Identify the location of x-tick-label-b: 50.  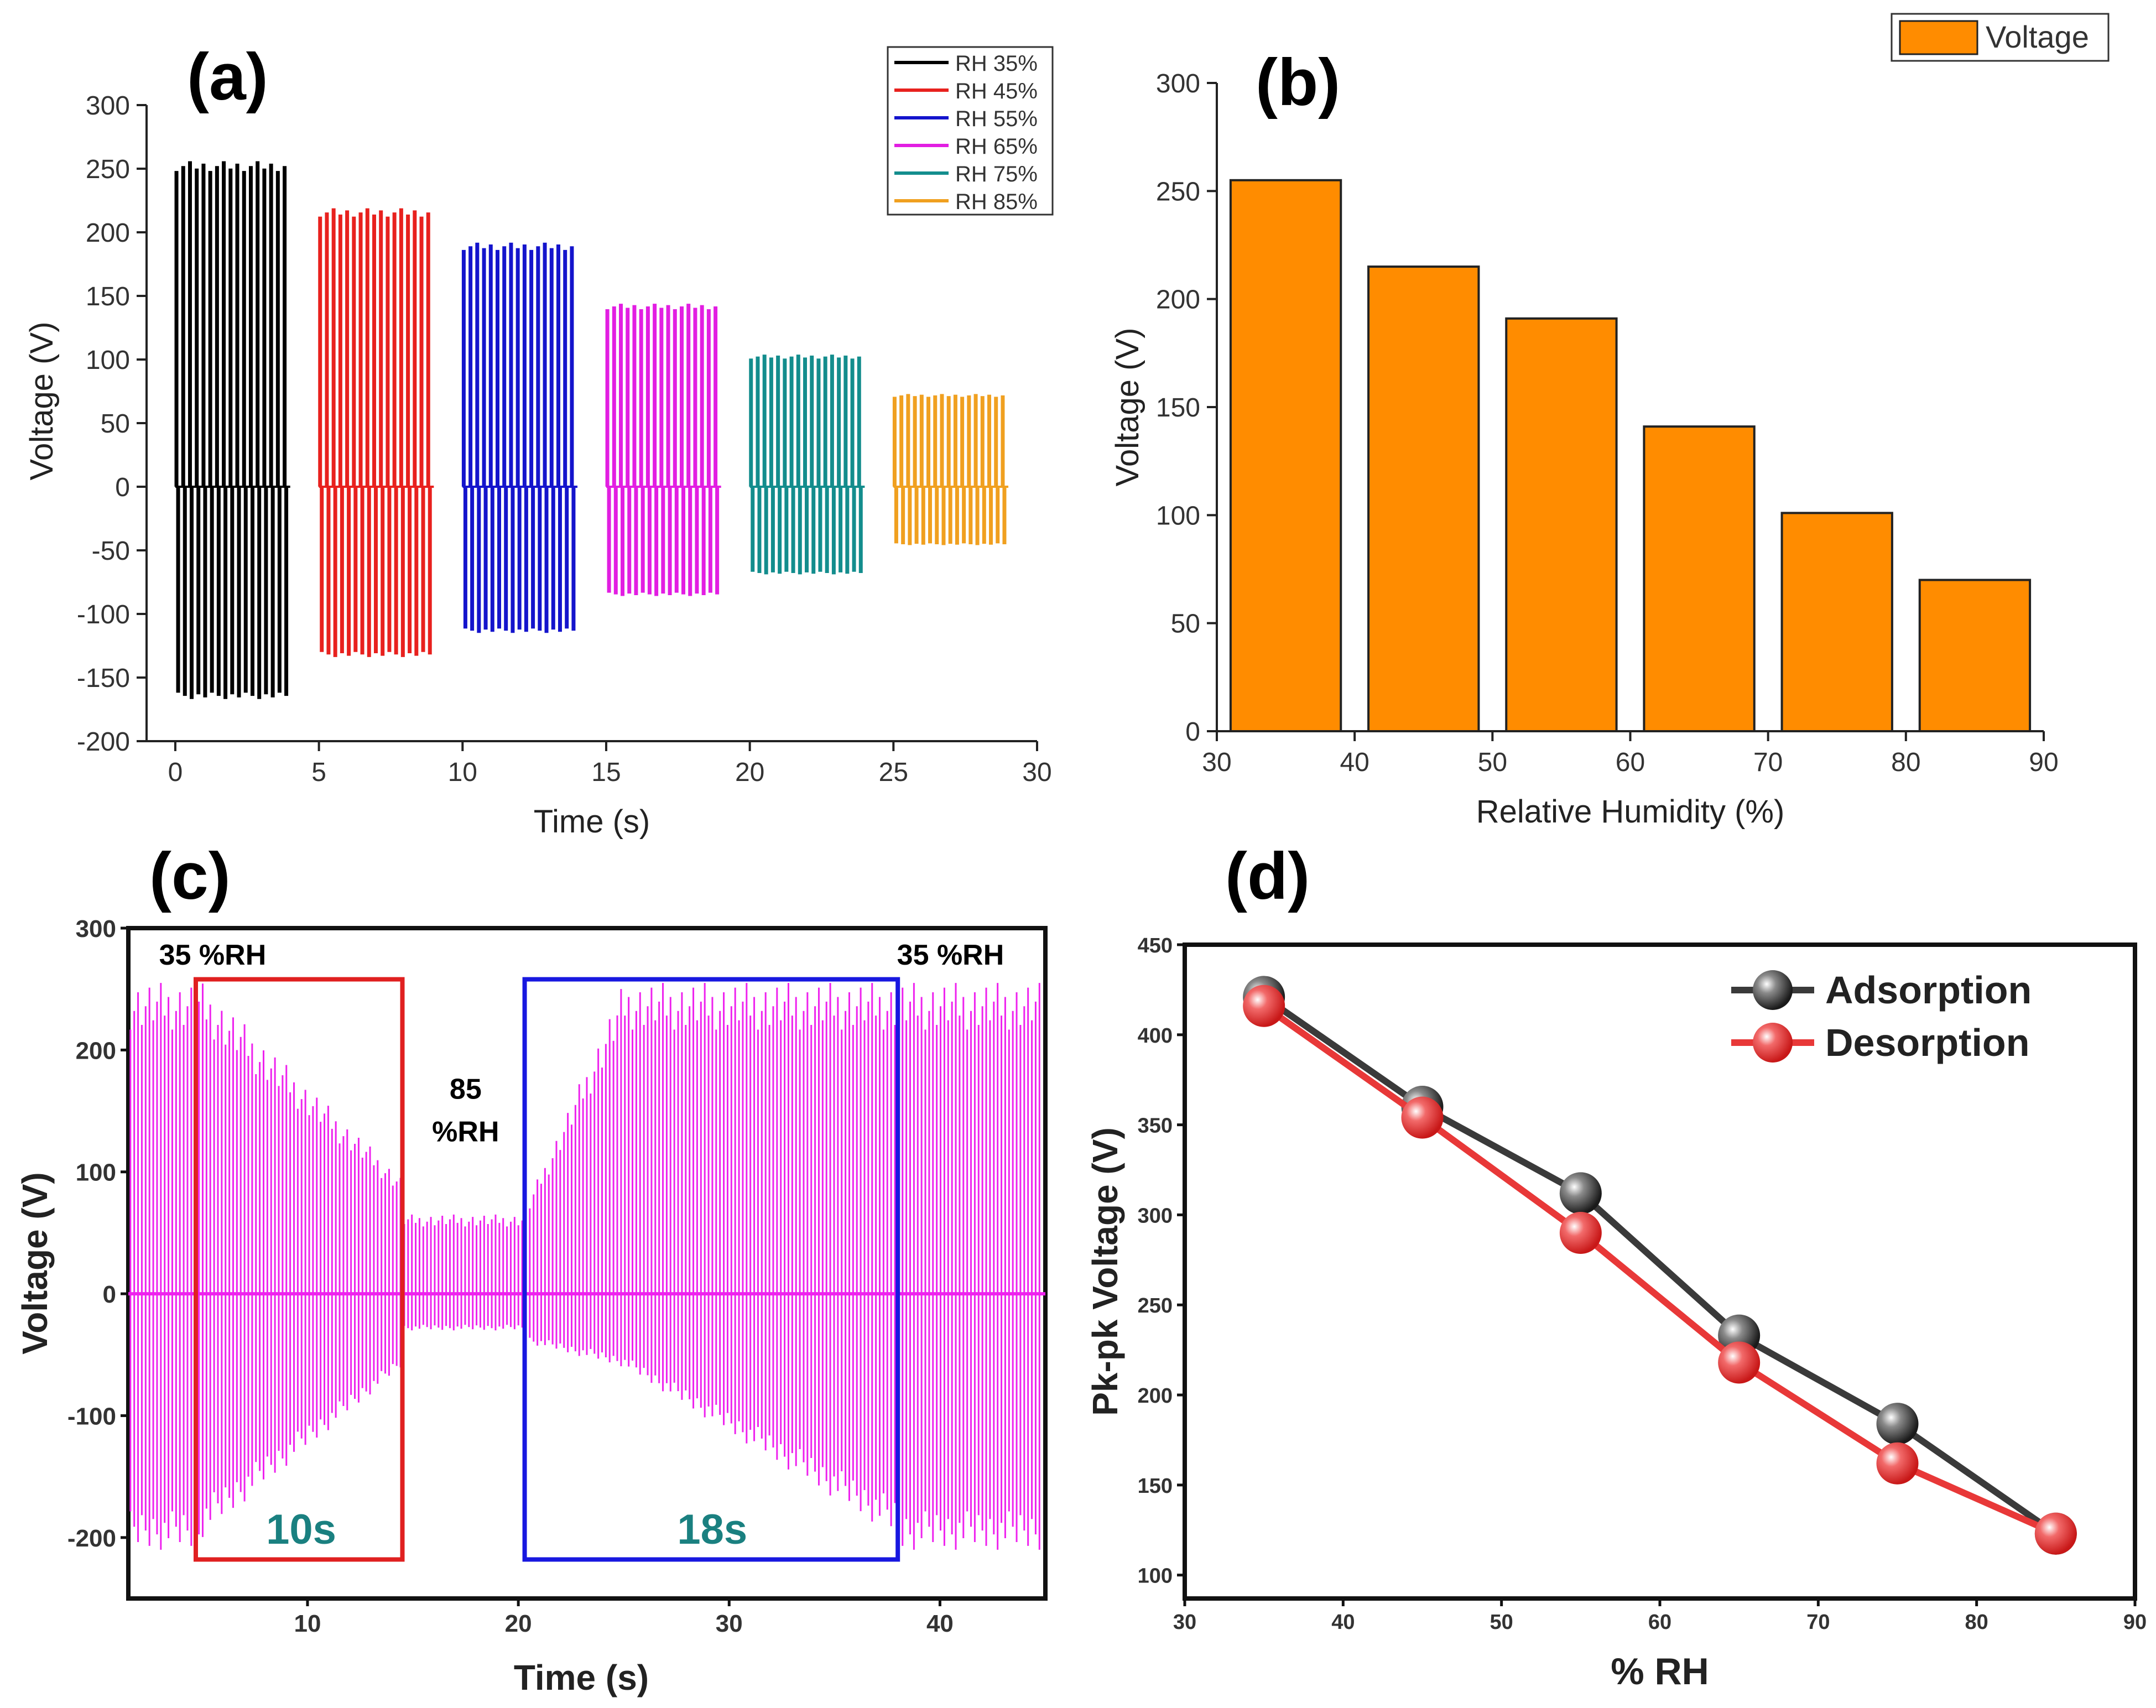
(1493, 762).